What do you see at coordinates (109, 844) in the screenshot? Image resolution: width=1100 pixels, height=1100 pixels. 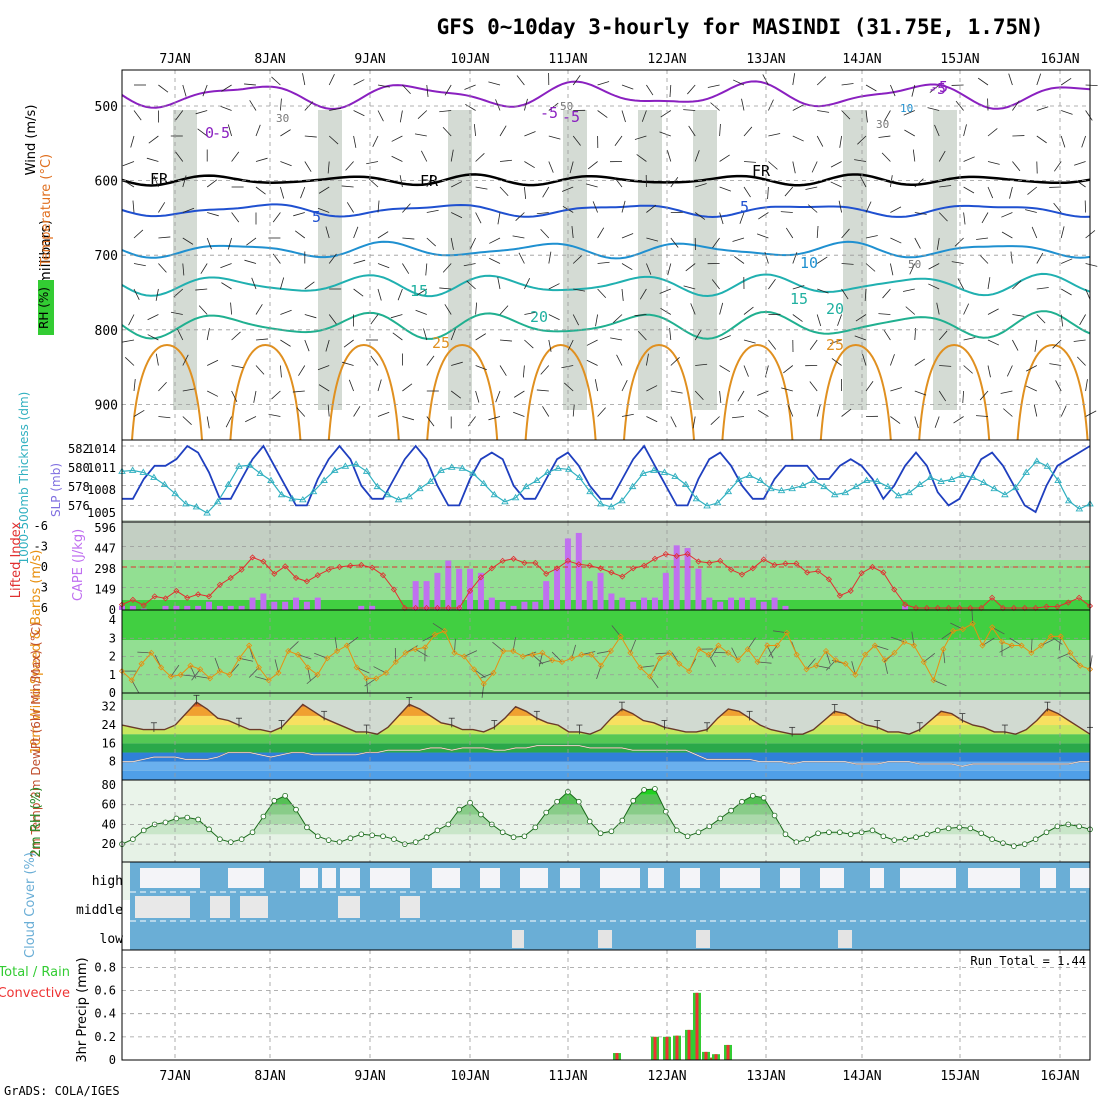 I see `rh-tick-label: 20` at bounding box center [109, 844].